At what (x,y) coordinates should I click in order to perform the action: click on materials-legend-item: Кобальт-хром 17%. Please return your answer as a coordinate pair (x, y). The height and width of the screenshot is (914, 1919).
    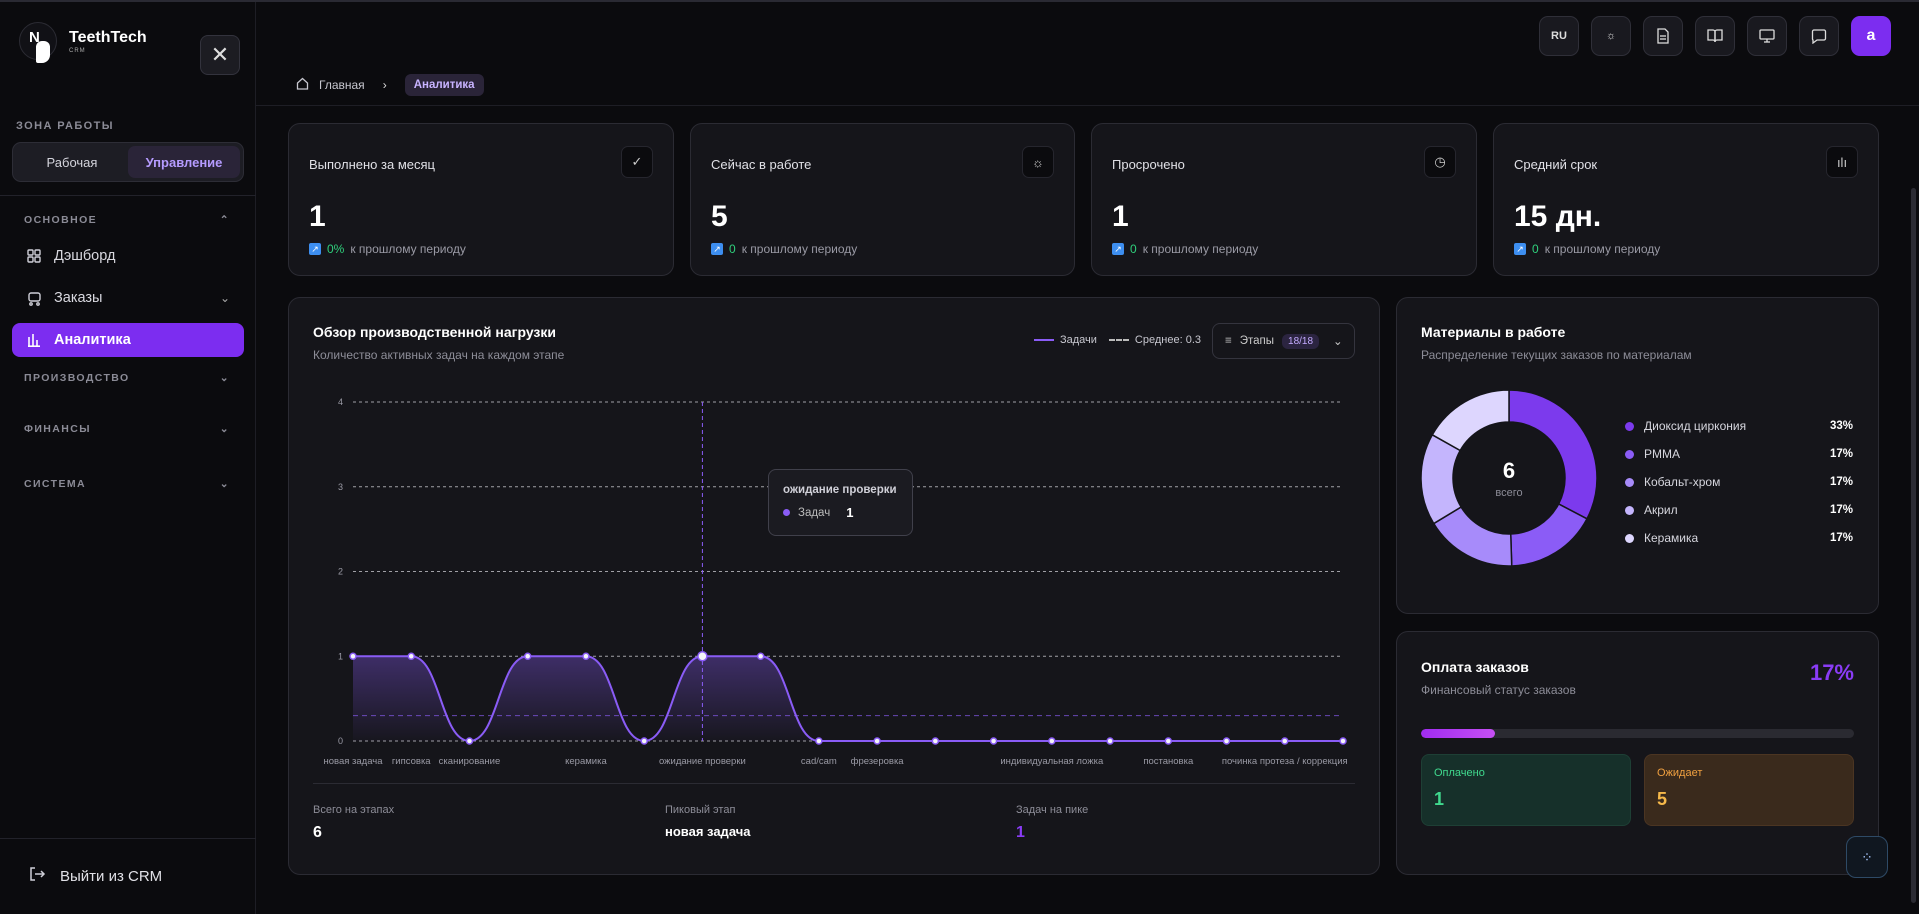
    Looking at the image, I should click on (1739, 482).